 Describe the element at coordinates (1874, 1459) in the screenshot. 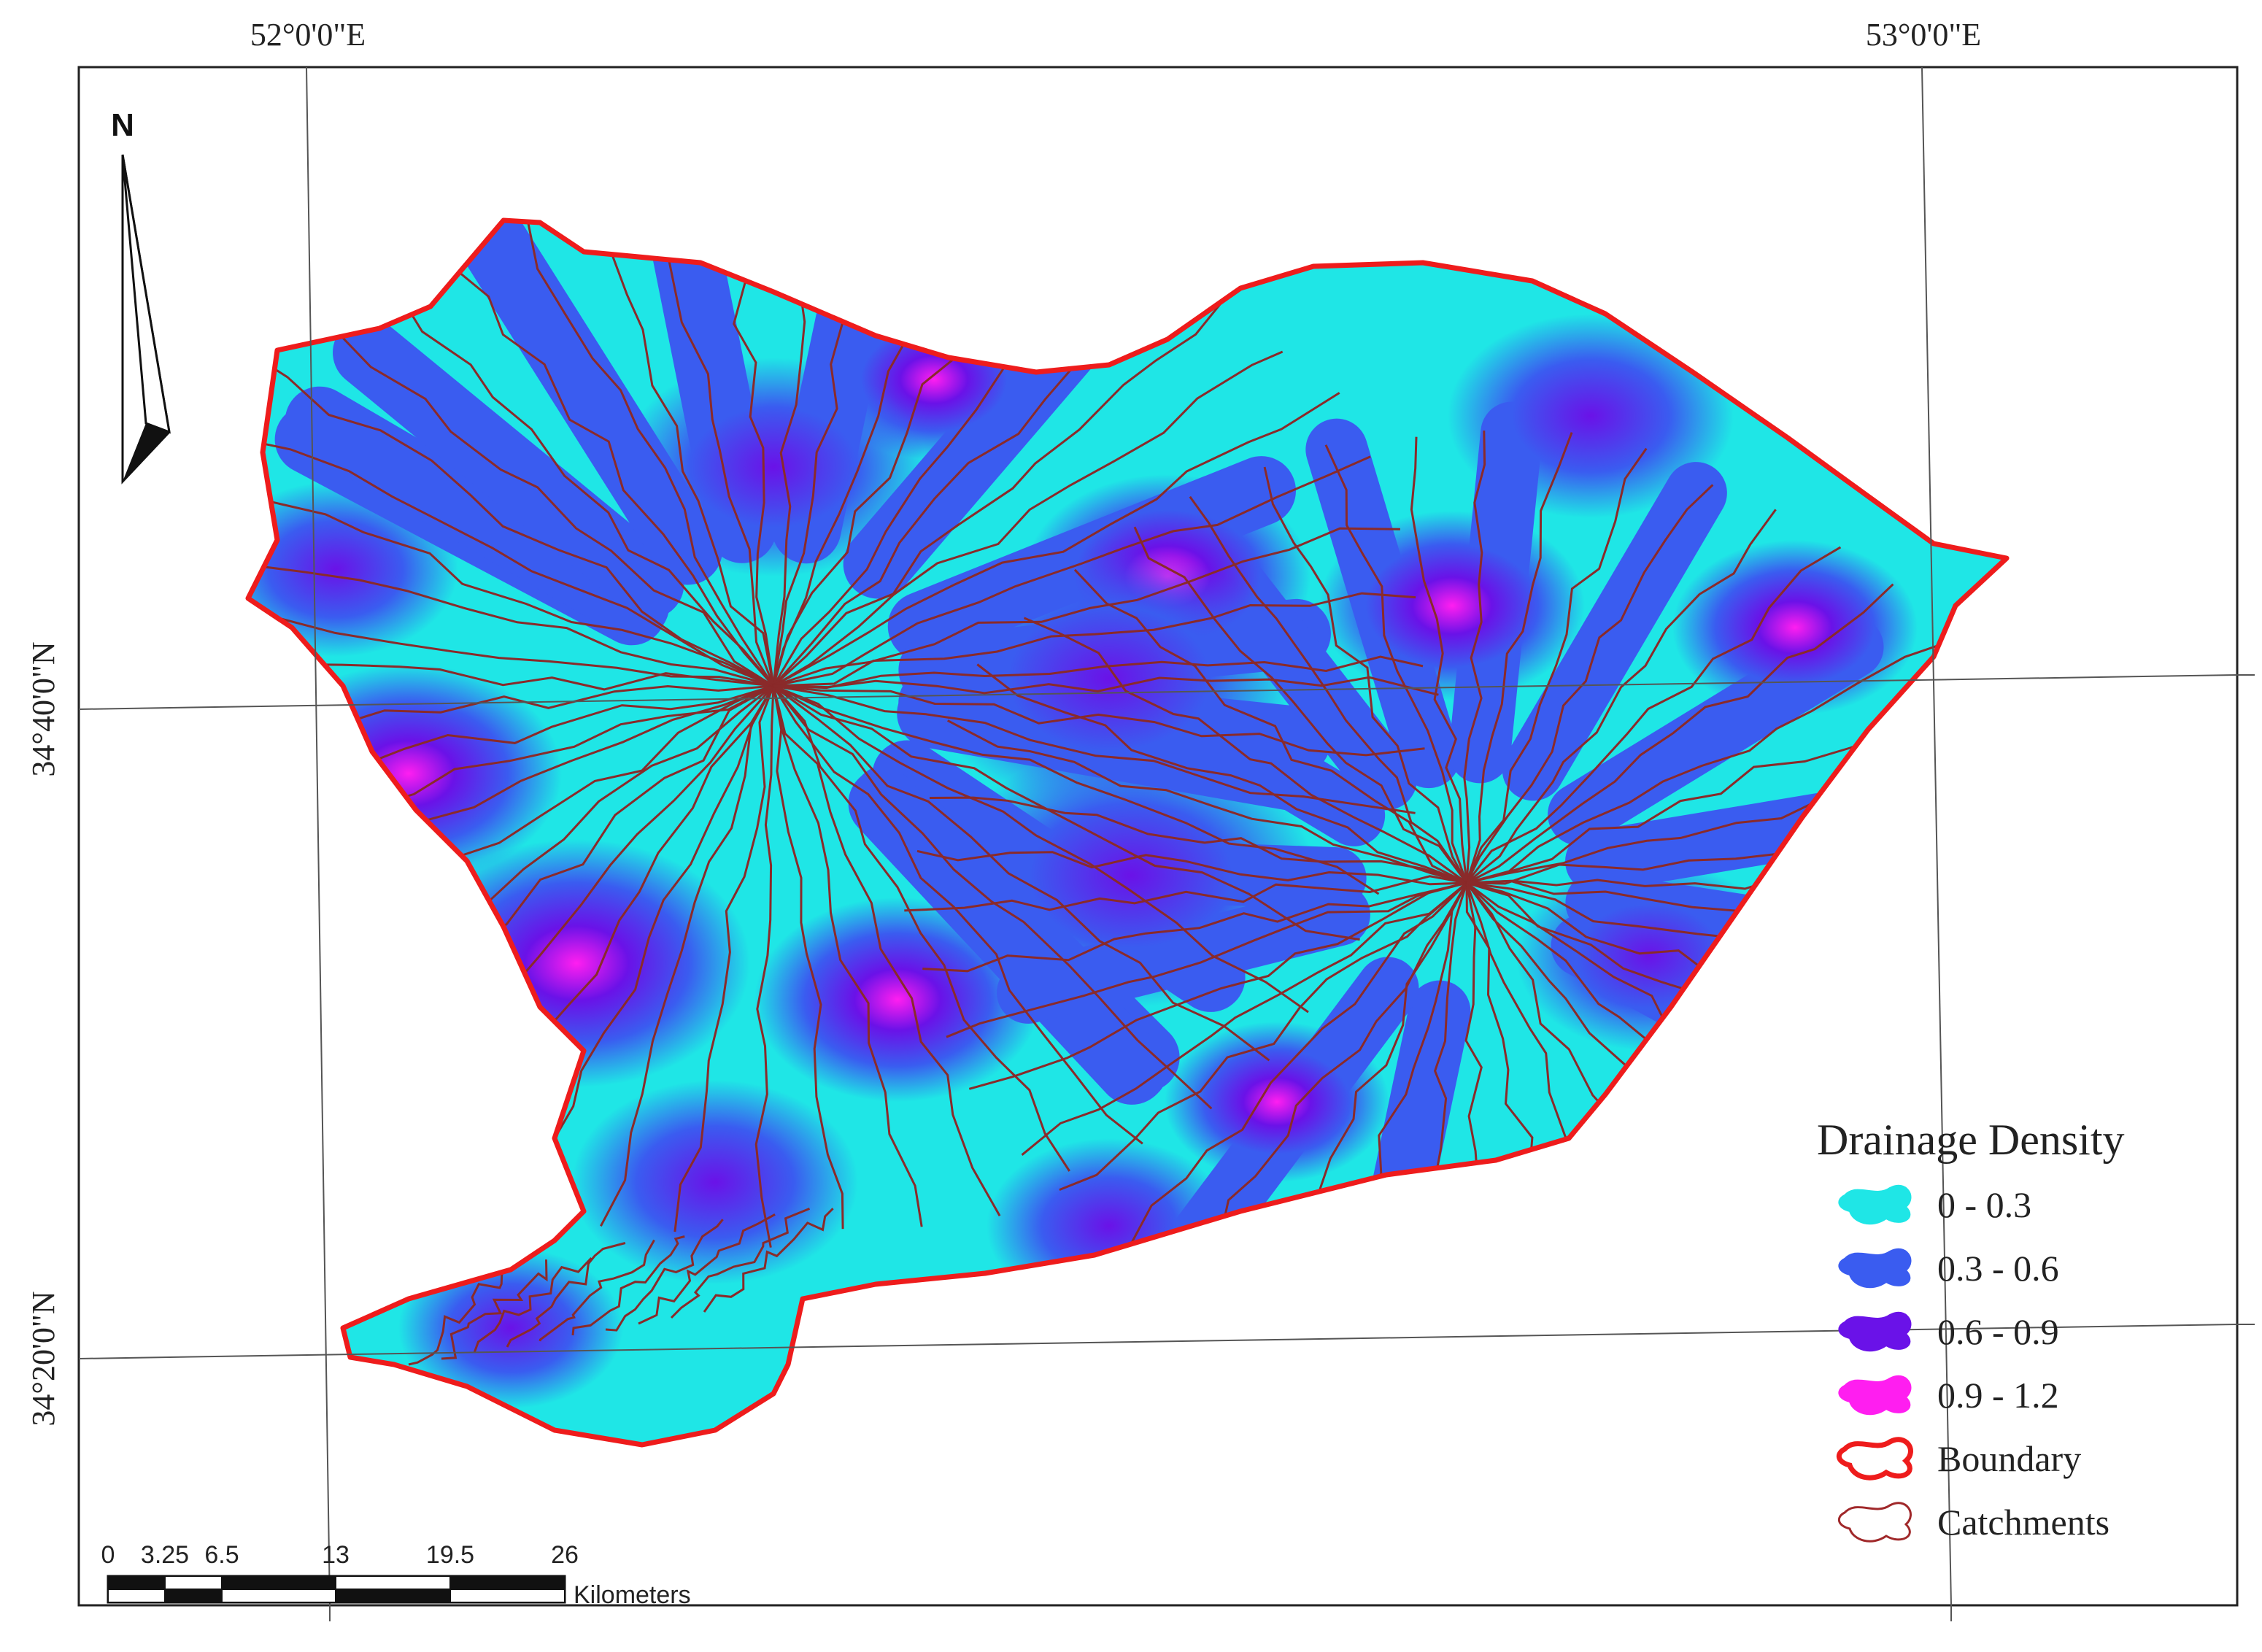

I see `legend-swatch-boundary` at that location.